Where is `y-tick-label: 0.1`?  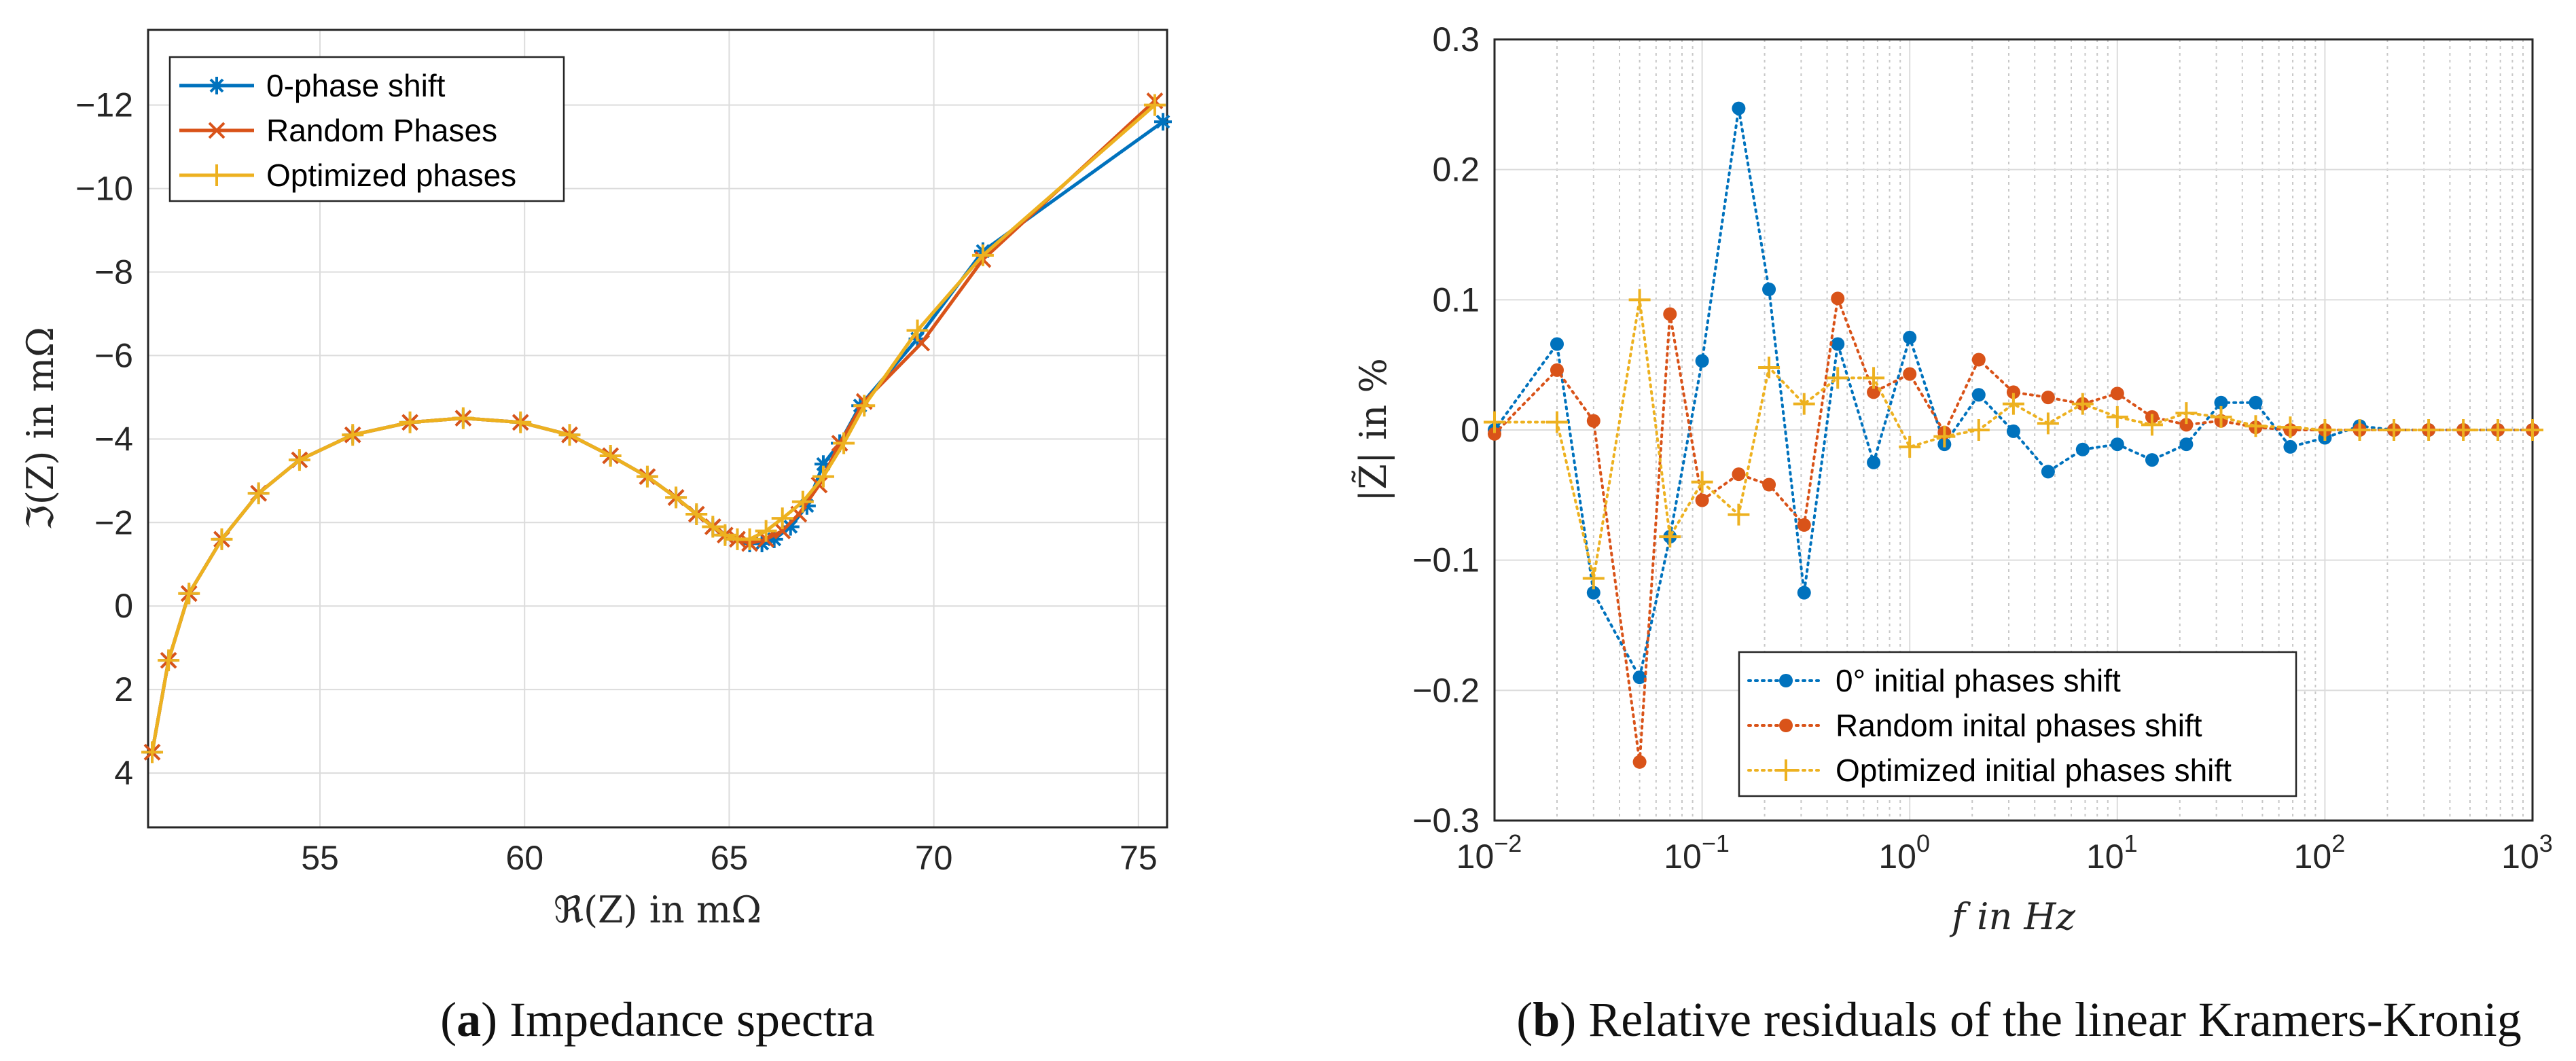
y-tick-label: 0.1 is located at coordinates (1456, 300).